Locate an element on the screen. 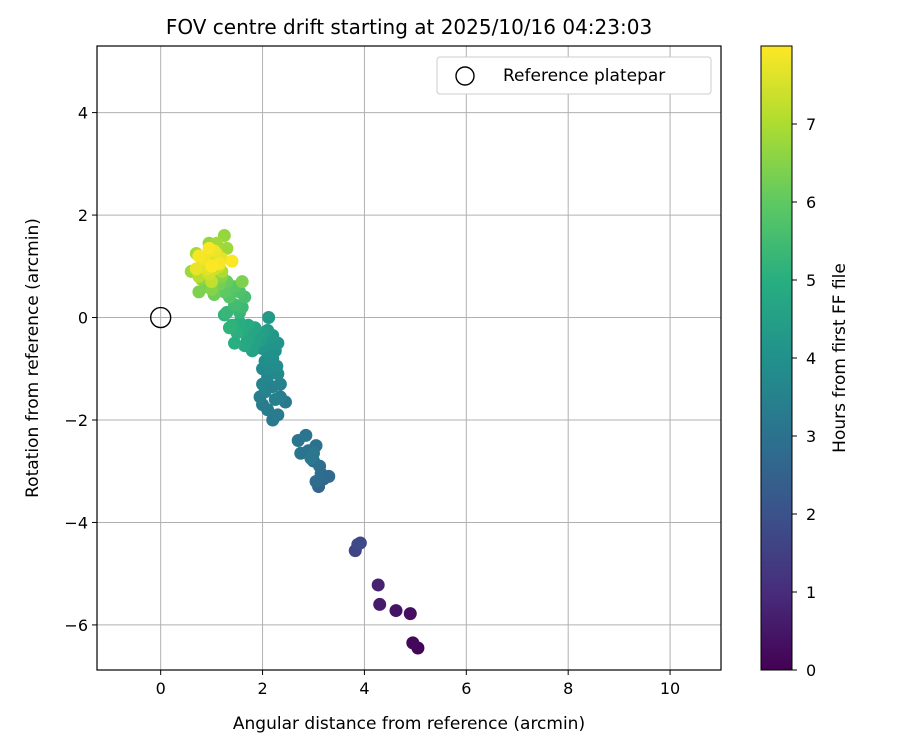  colorbar-ticks: 0 1 2 3 4 5 6 7 is located at coordinates (804, 397).